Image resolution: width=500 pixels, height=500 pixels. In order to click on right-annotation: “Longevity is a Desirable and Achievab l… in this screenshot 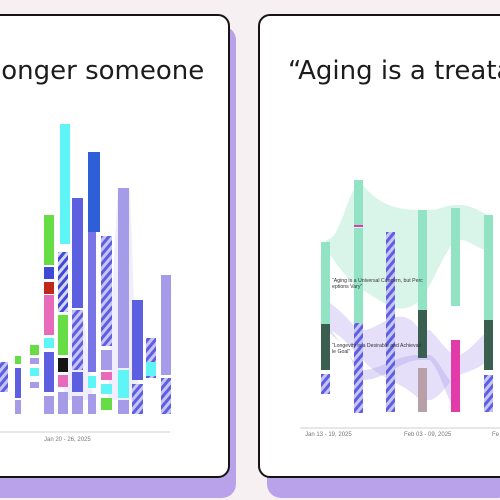, I will do `click(377, 349)`.